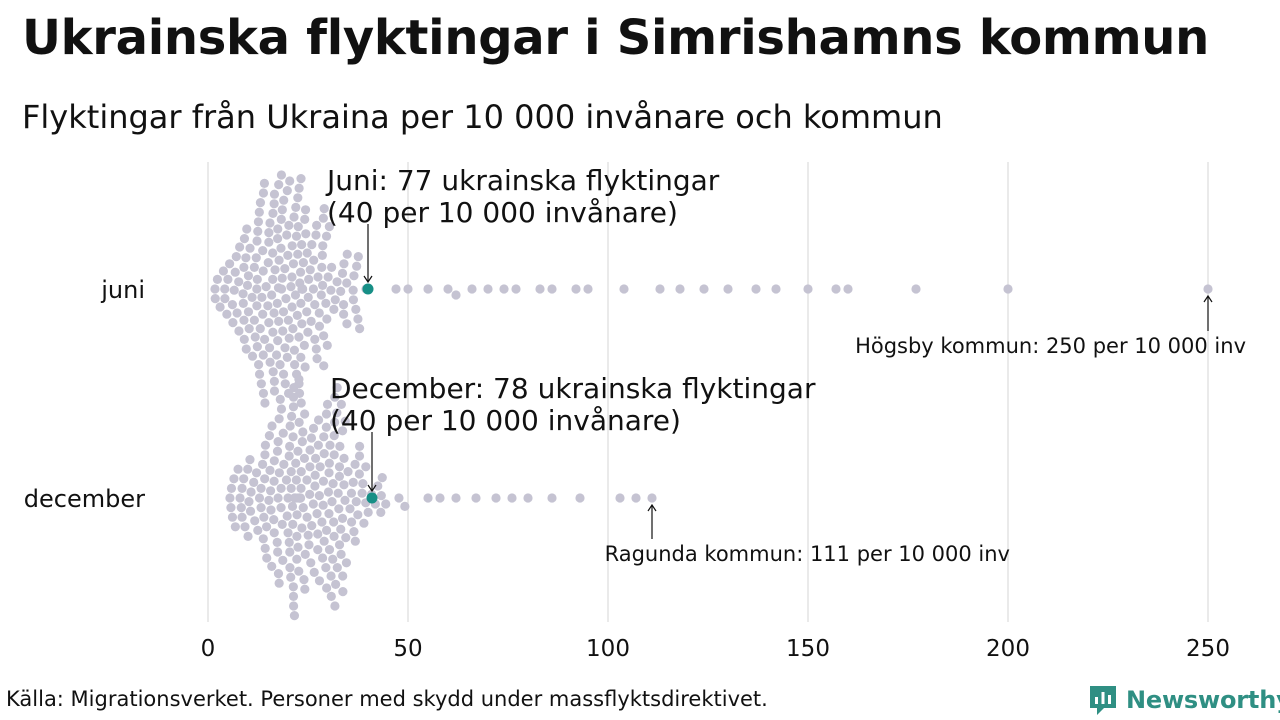 The height and width of the screenshot is (720, 1280). Describe the element at coordinates (122, 290) in the screenshot. I see `row-label-juni: juni` at that location.